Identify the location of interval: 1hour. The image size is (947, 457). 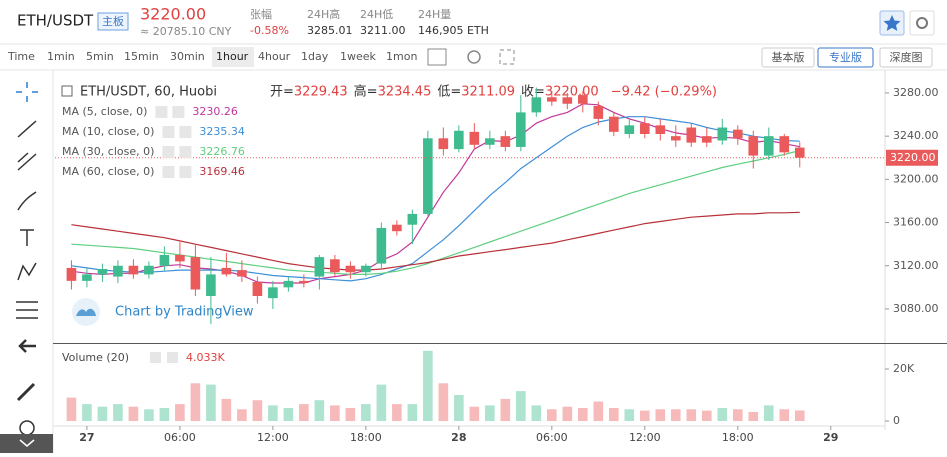
(232, 56).